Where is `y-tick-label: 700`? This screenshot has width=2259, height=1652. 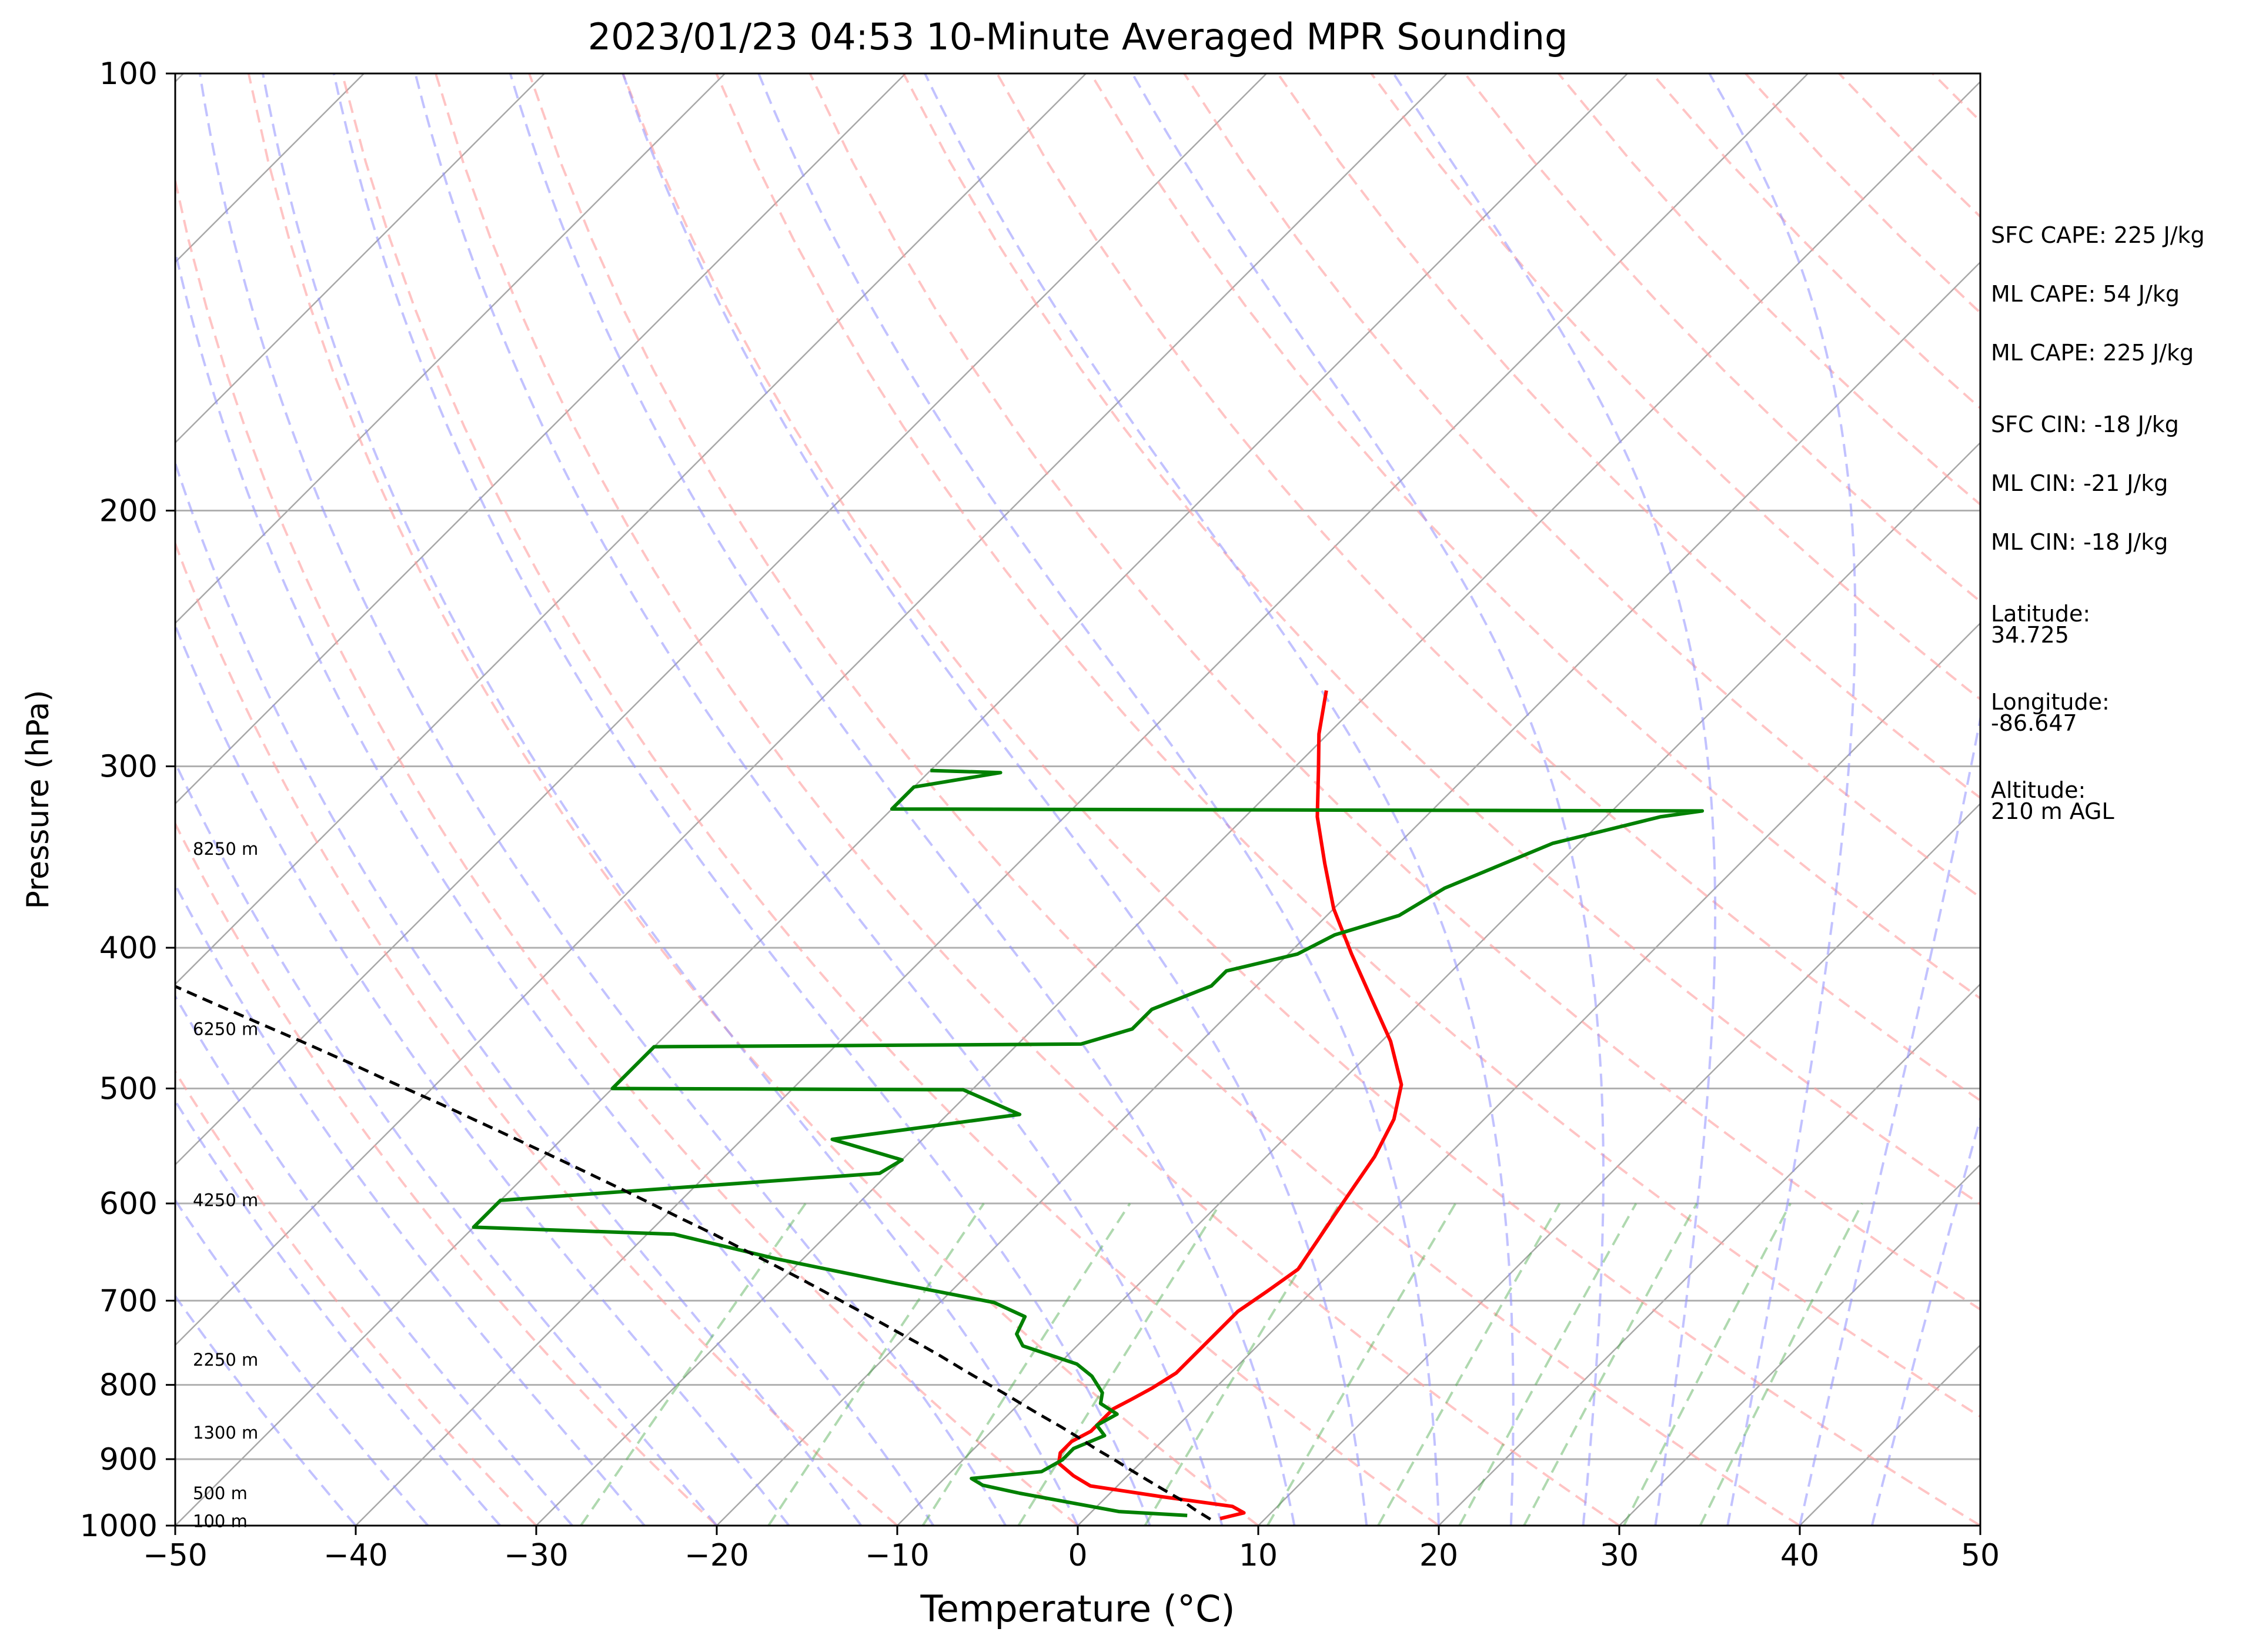
y-tick-label: 700 is located at coordinates (128, 1301).